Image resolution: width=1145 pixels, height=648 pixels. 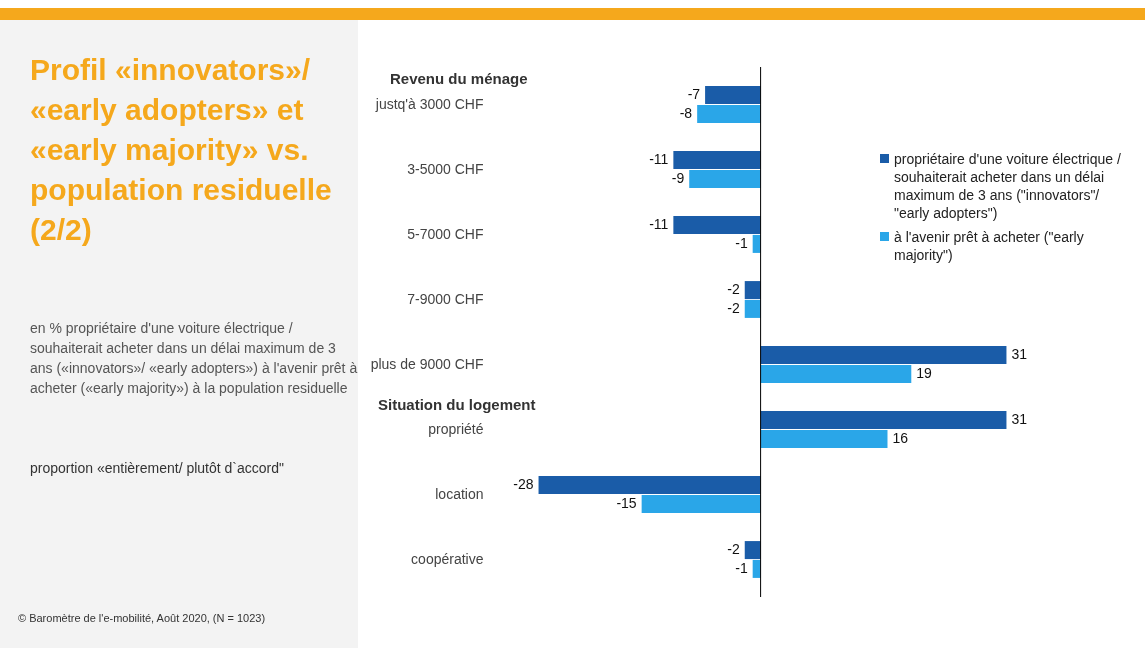 What do you see at coordinates (459, 494) in the screenshot?
I see `y-tick-label: location` at bounding box center [459, 494].